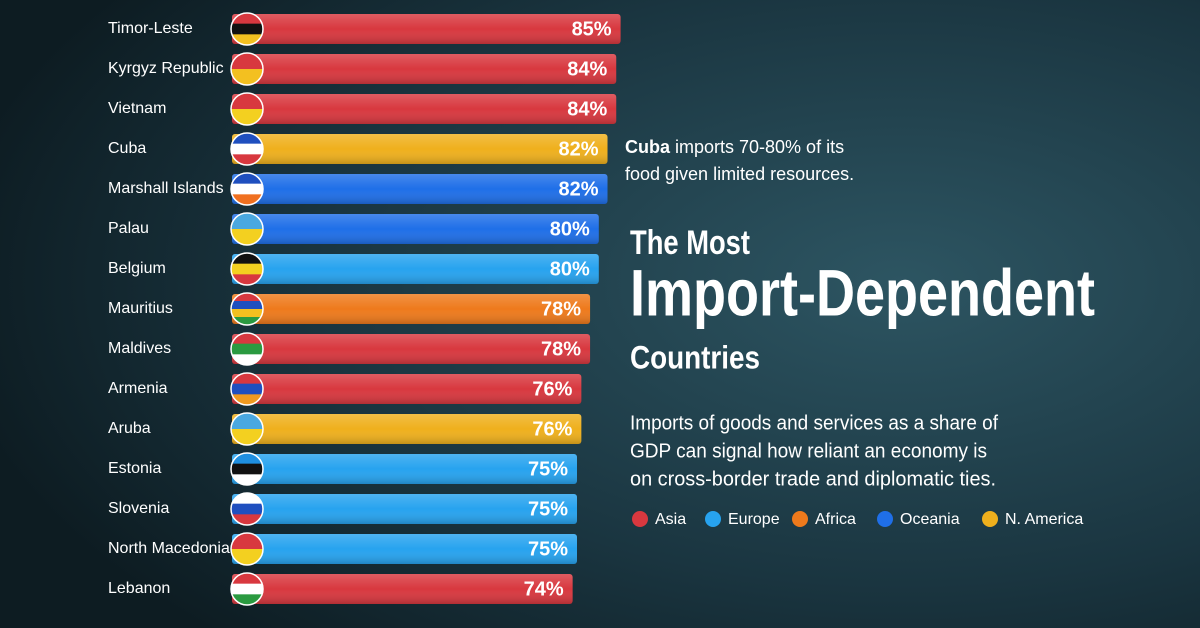  I want to click on value-label: 80%, so click(570, 229).